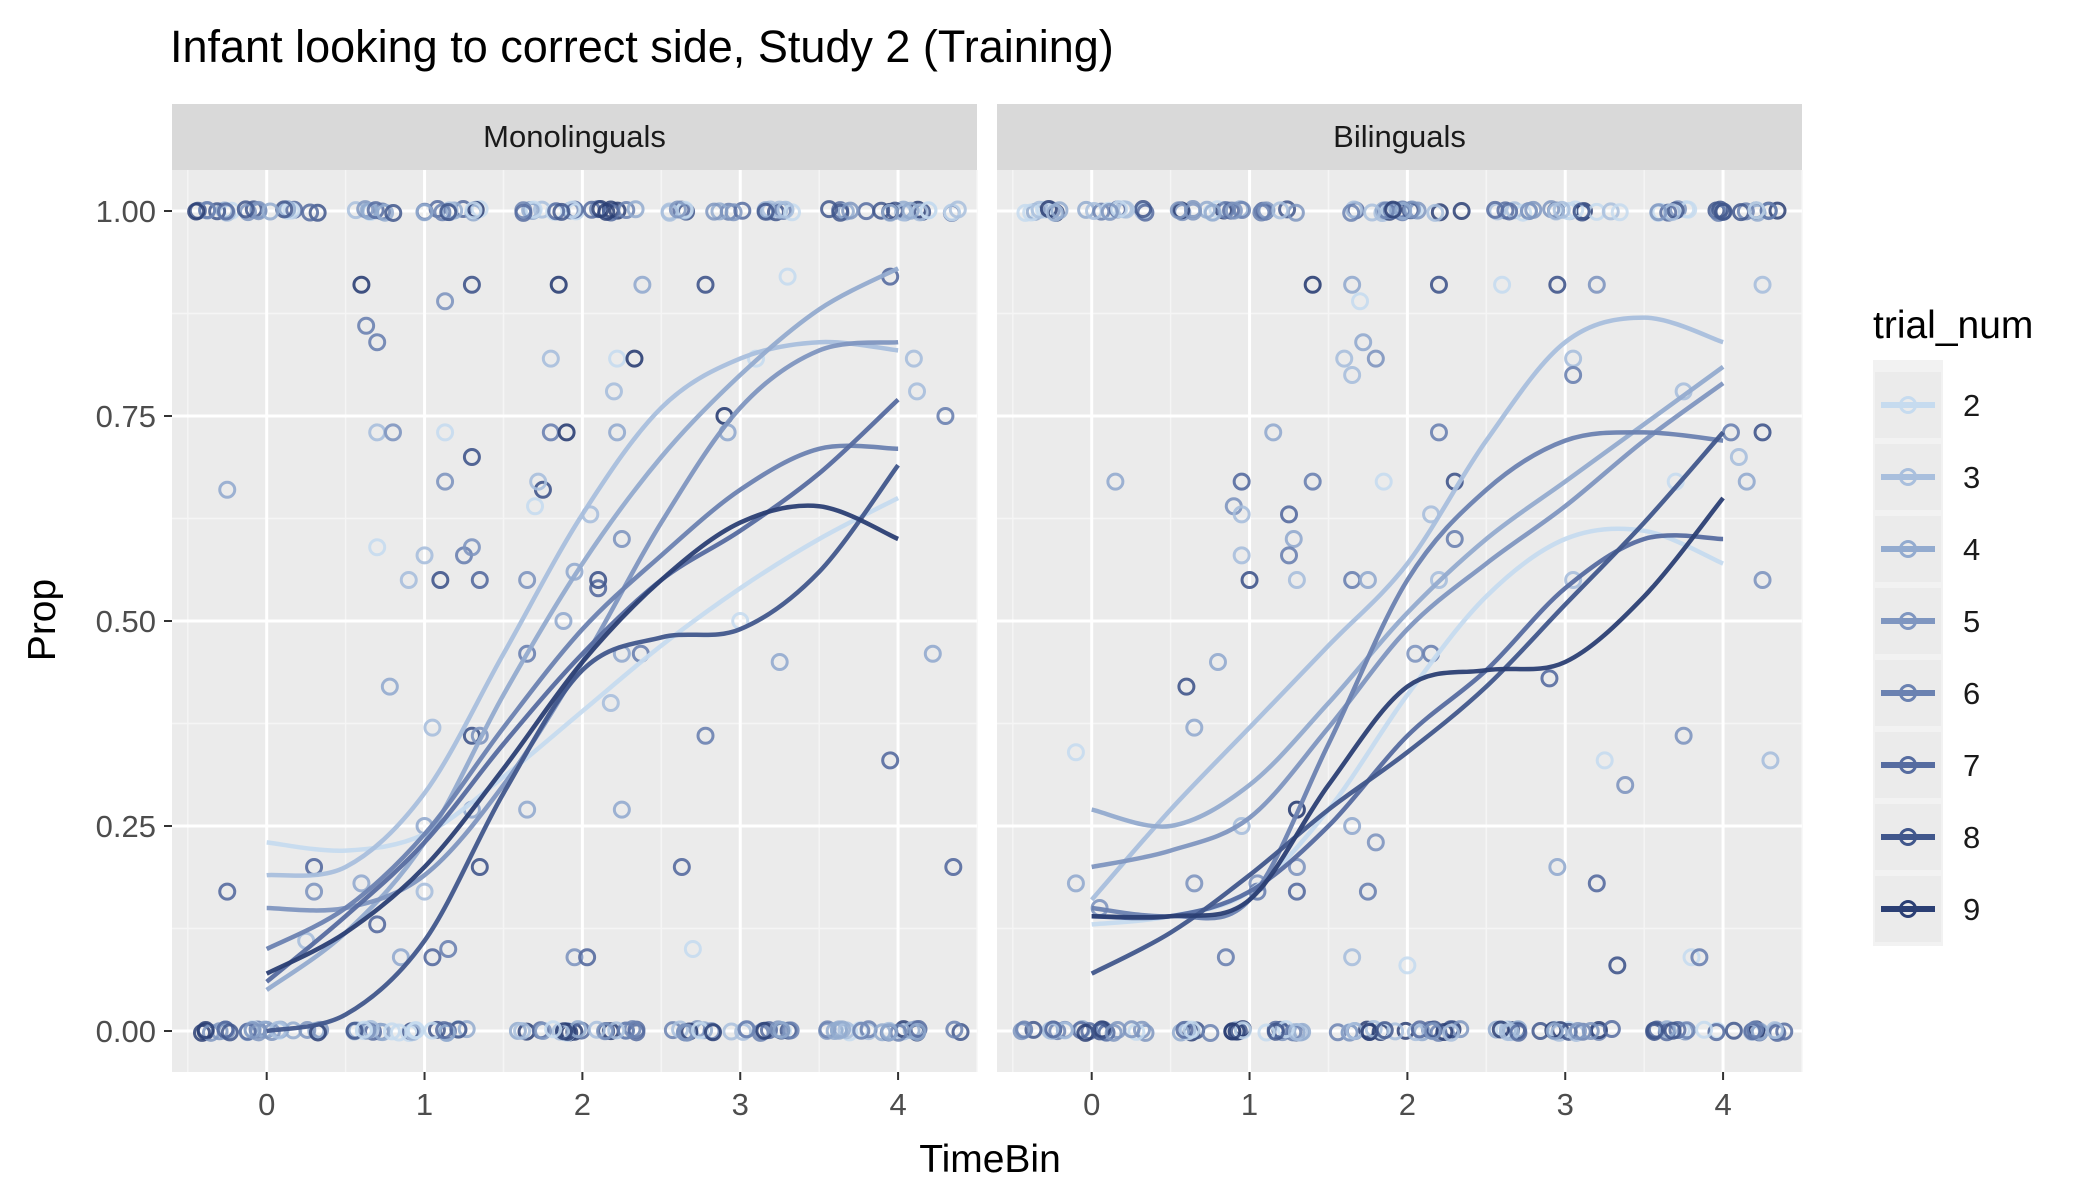 The height and width of the screenshot is (1200, 2100). I want to click on x-tick-label: 0, so click(266, 1104).